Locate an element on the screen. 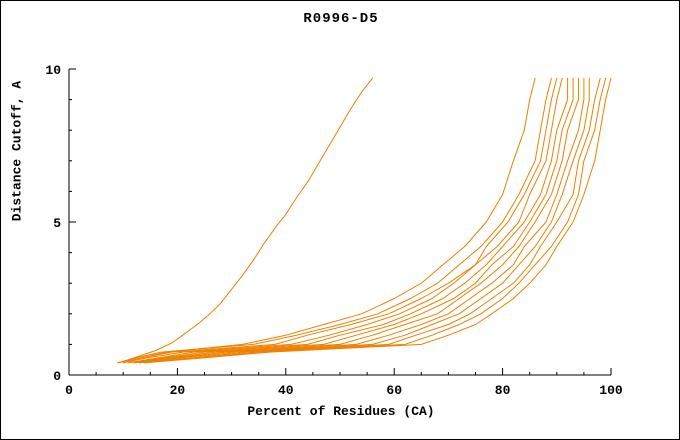  x-tick-label: 20 is located at coordinates (178, 390).